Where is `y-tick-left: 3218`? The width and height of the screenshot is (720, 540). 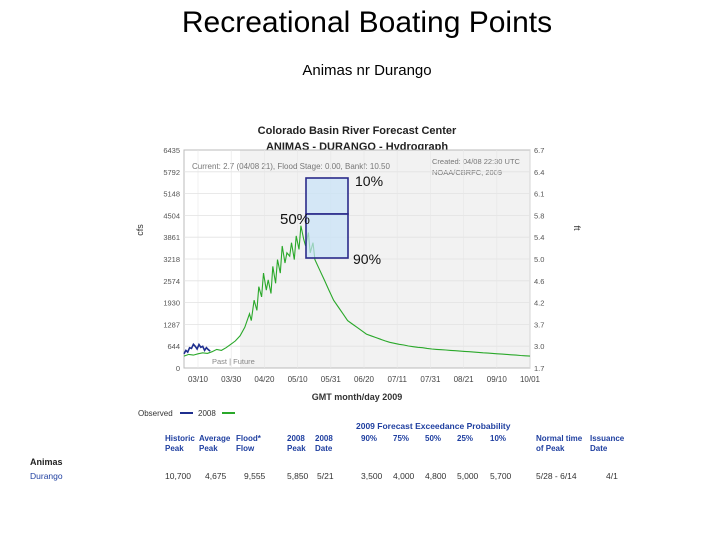 y-tick-left: 3218 is located at coordinates (171, 259).